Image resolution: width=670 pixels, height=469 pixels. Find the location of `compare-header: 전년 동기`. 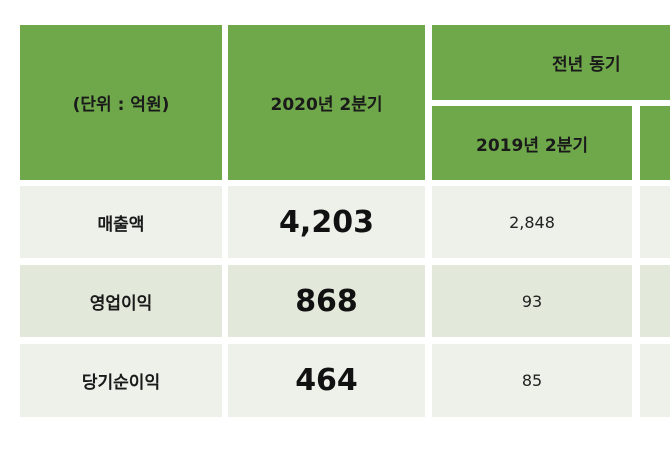

compare-header: 전년 동기 is located at coordinates (551, 62).